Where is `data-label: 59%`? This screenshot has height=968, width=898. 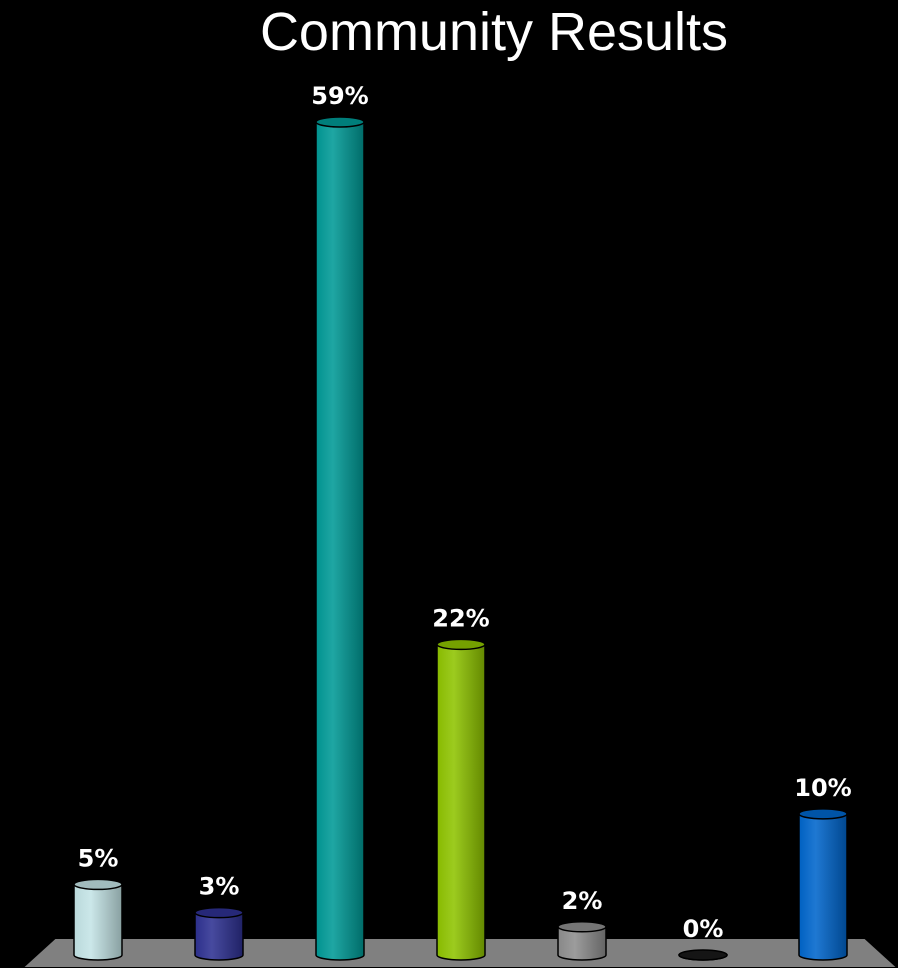
data-label: 59% is located at coordinates (339, 96).